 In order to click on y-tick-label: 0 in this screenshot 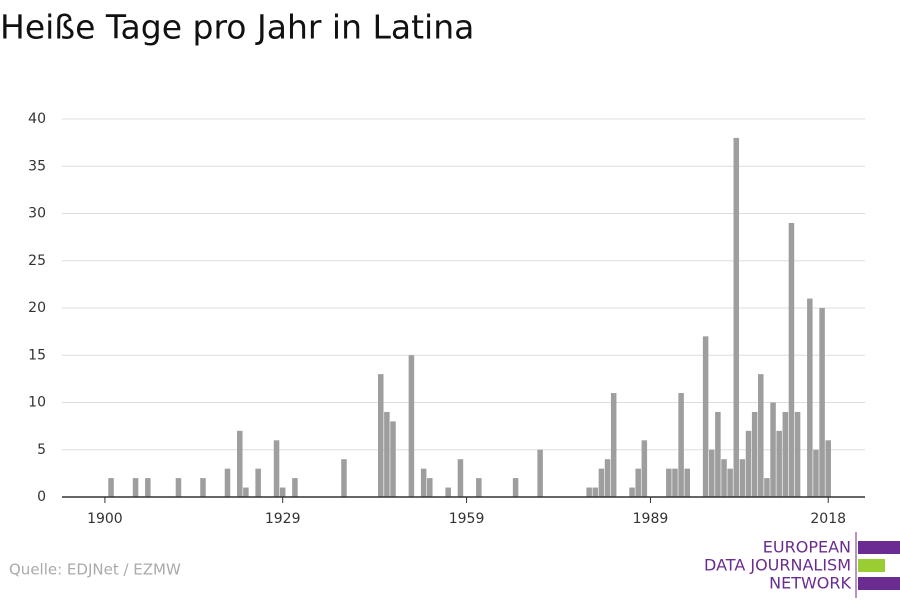, I will do `click(41, 497)`.